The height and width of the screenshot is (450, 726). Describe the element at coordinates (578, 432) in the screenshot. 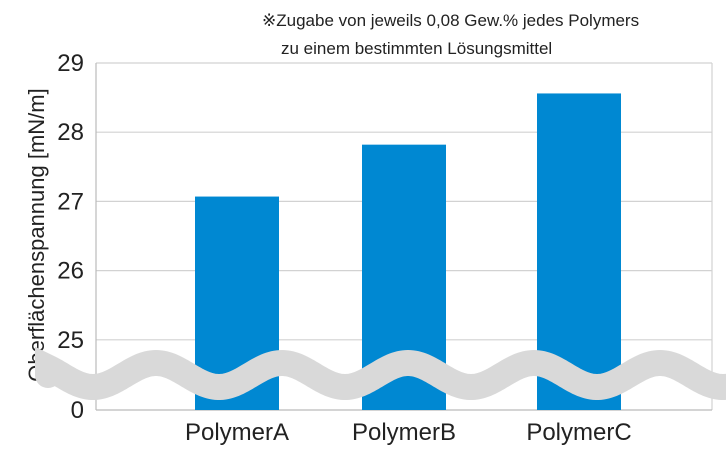

I see `category-label-polymerc: PolymerC` at that location.